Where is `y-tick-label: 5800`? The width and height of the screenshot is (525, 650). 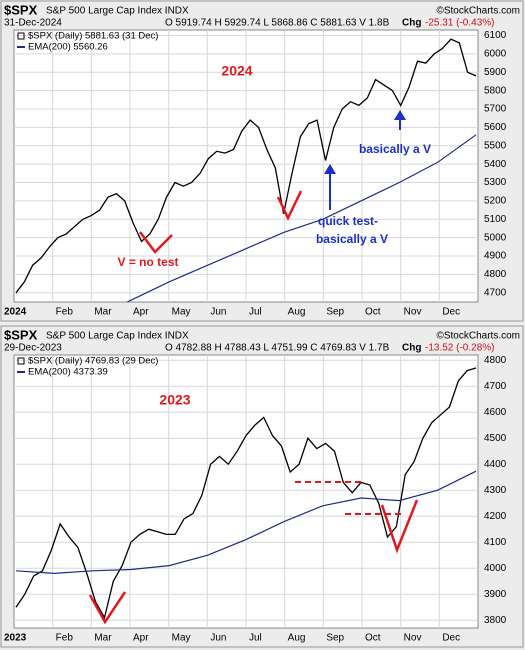 y-tick-label: 5800 is located at coordinates (495, 90).